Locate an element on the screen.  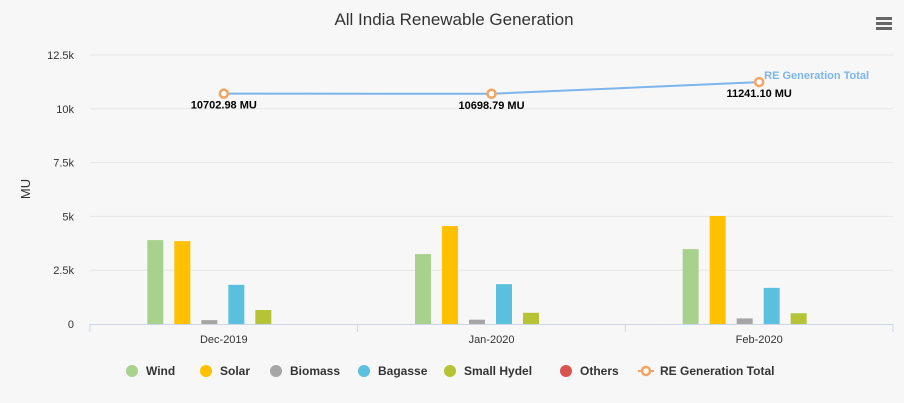
legend-item: Others is located at coordinates (589, 371).